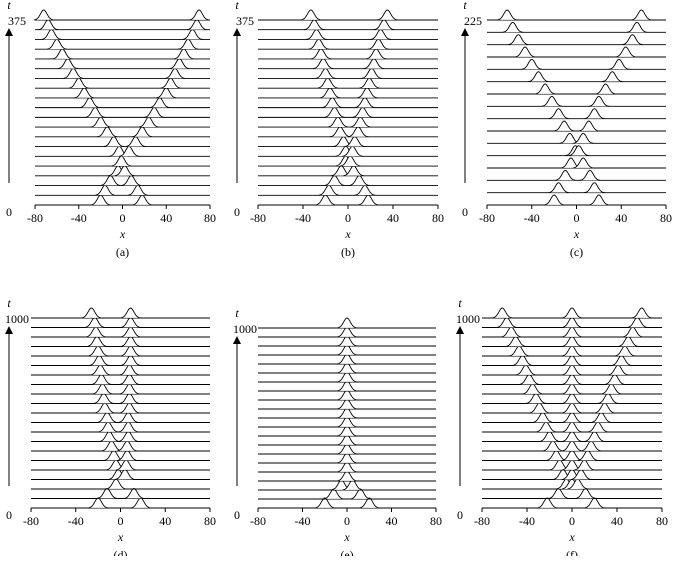 Image resolution: width=675 pixels, height=561 pixels. I want to click on x-tick-label: -40, so click(527, 521).